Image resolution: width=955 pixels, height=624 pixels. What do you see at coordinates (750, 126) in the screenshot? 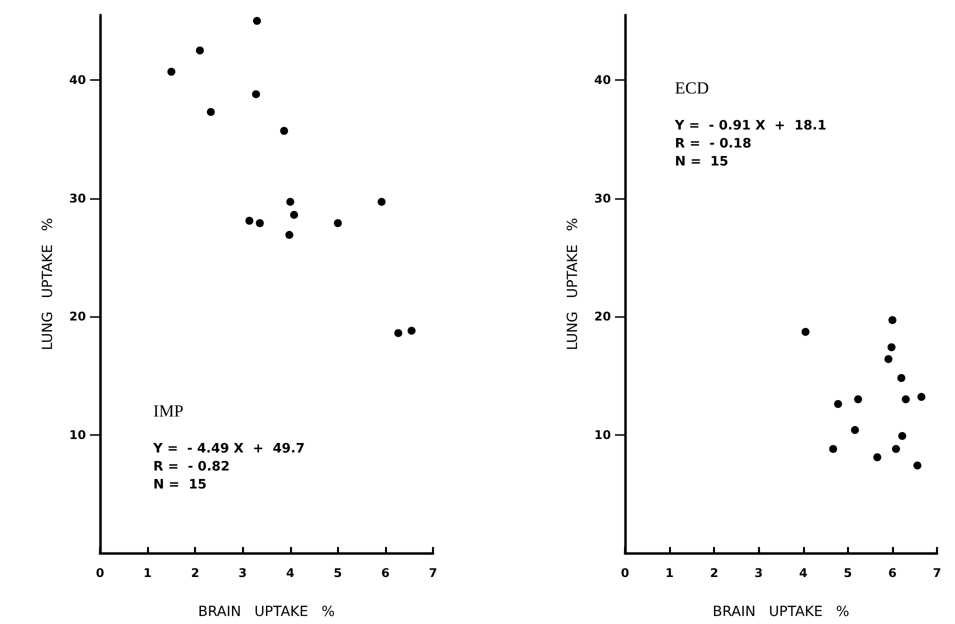
I see `annotation: Y = - 0.91 X + 18.1` at bounding box center [750, 126].